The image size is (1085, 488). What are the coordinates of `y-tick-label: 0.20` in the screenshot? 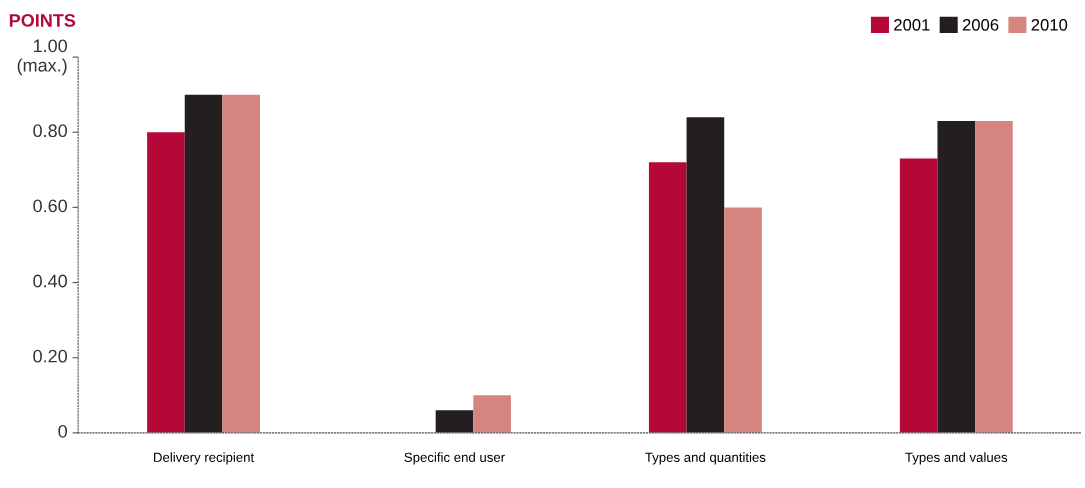 It's located at (50, 356).